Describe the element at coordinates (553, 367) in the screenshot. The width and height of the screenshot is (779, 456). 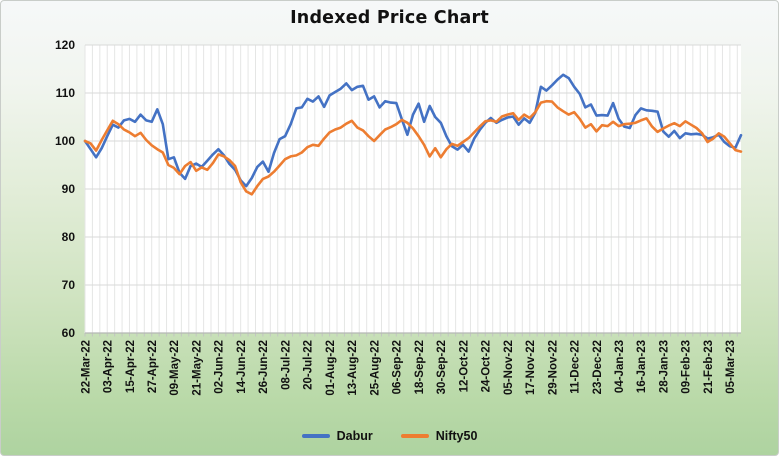
I see `x-tick-label: 29-Nov-22` at that location.